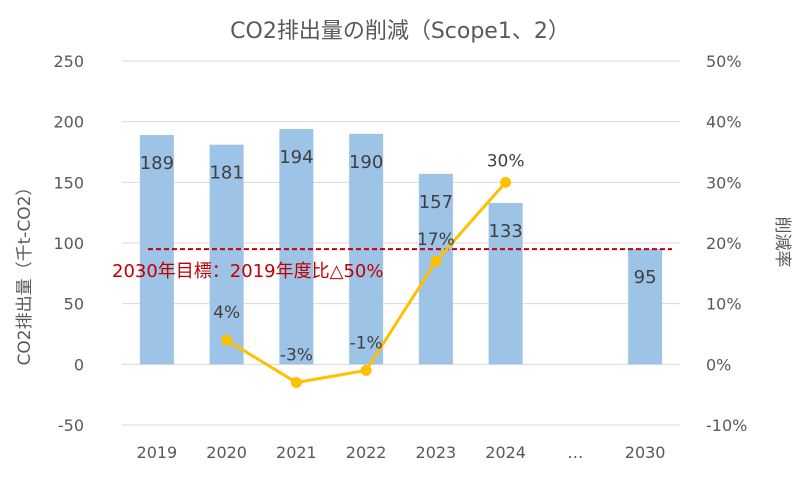 The image size is (800, 481). Describe the element at coordinates (68, 243) in the screenshot. I see `y-tick-label: 100` at that location.